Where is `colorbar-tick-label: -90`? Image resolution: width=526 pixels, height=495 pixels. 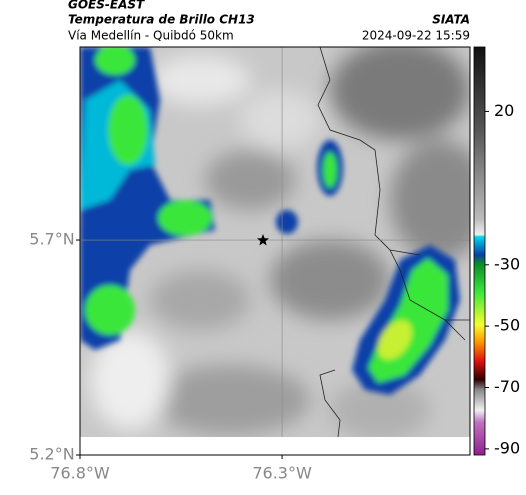 colorbar-tick-label: -90 is located at coordinates (507, 447).